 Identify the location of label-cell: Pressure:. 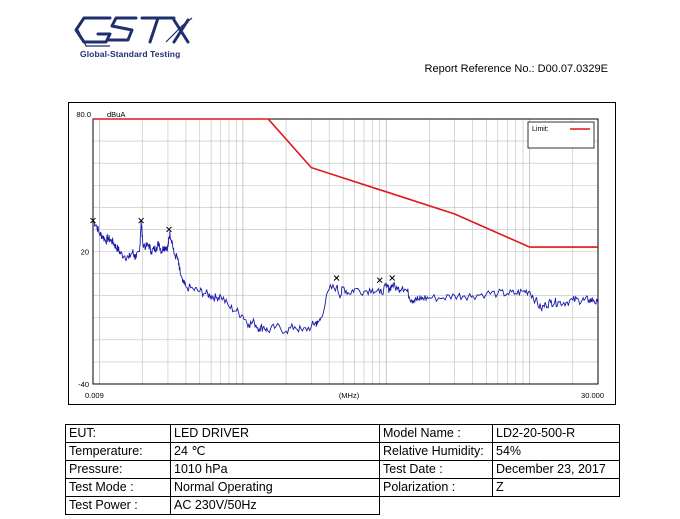
(118, 469).